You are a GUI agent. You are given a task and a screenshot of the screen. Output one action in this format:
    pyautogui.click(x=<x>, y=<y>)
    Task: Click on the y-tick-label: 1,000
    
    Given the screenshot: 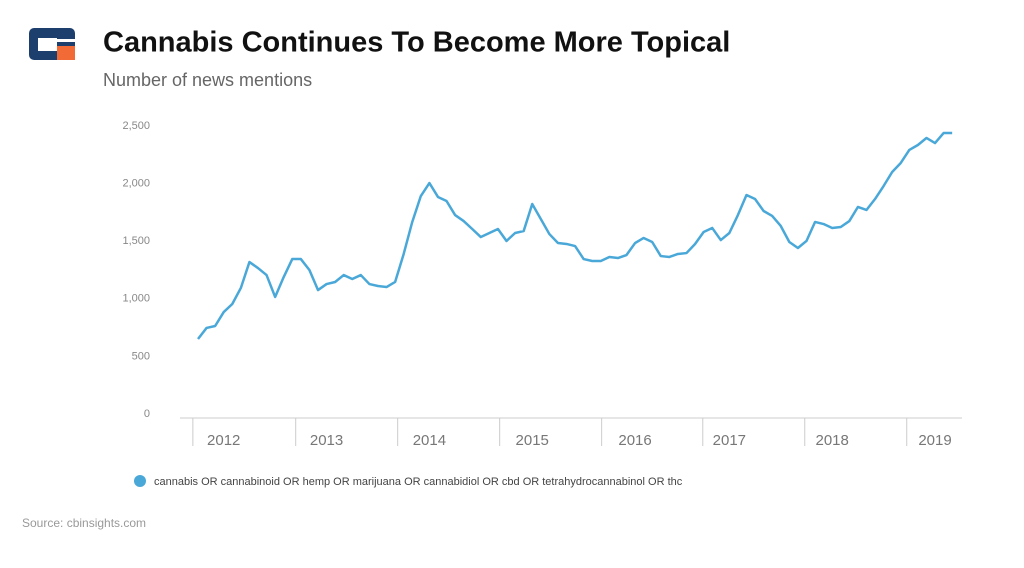 What is the action you would take?
    pyautogui.click(x=136, y=299)
    